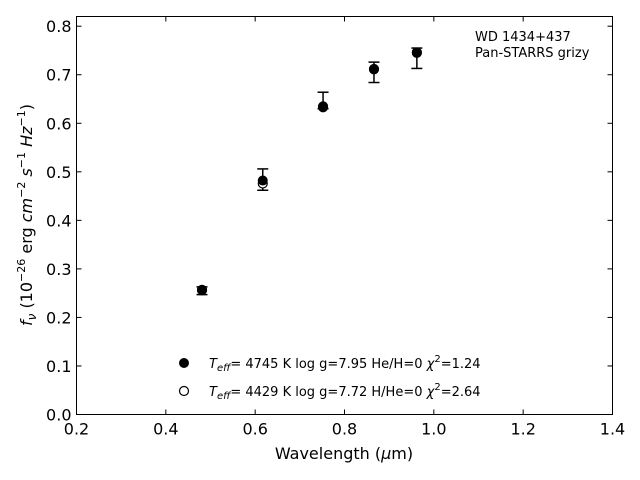 The image size is (640, 480). I want to click on y-tick-label: 0.0, so click(58, 415).